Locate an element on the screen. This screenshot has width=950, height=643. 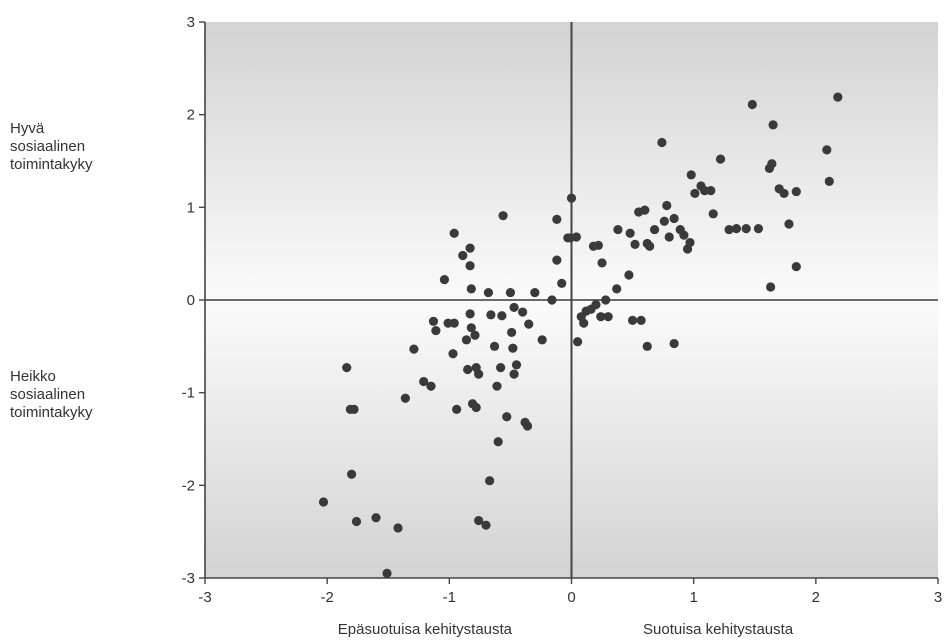
x-tick-label: -2 is located at coordinates (326, 597).